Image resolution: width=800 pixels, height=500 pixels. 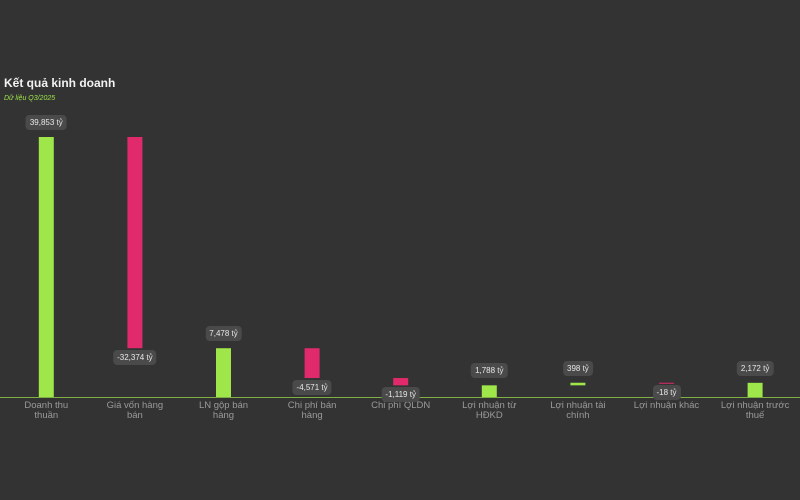 I want to click on value-label: 1,788 tỷ, so click(x=489, y=371).